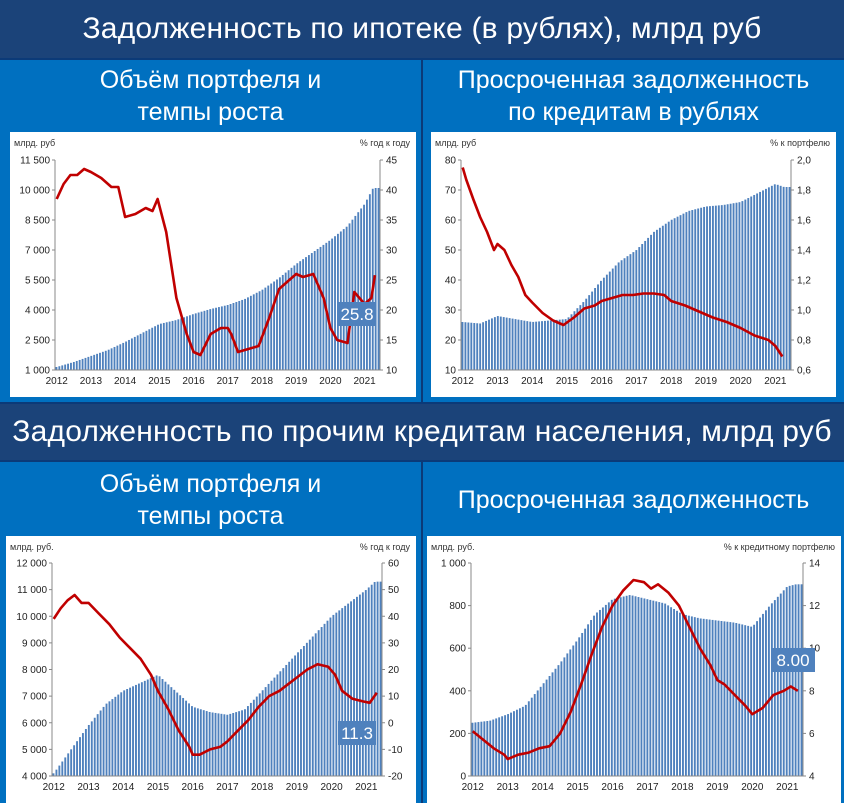 This screenshot has width=844, height=803. Describe the element at coordinates (391, 723) in the screenshot. I see `right-tick-label: 0` at that location.